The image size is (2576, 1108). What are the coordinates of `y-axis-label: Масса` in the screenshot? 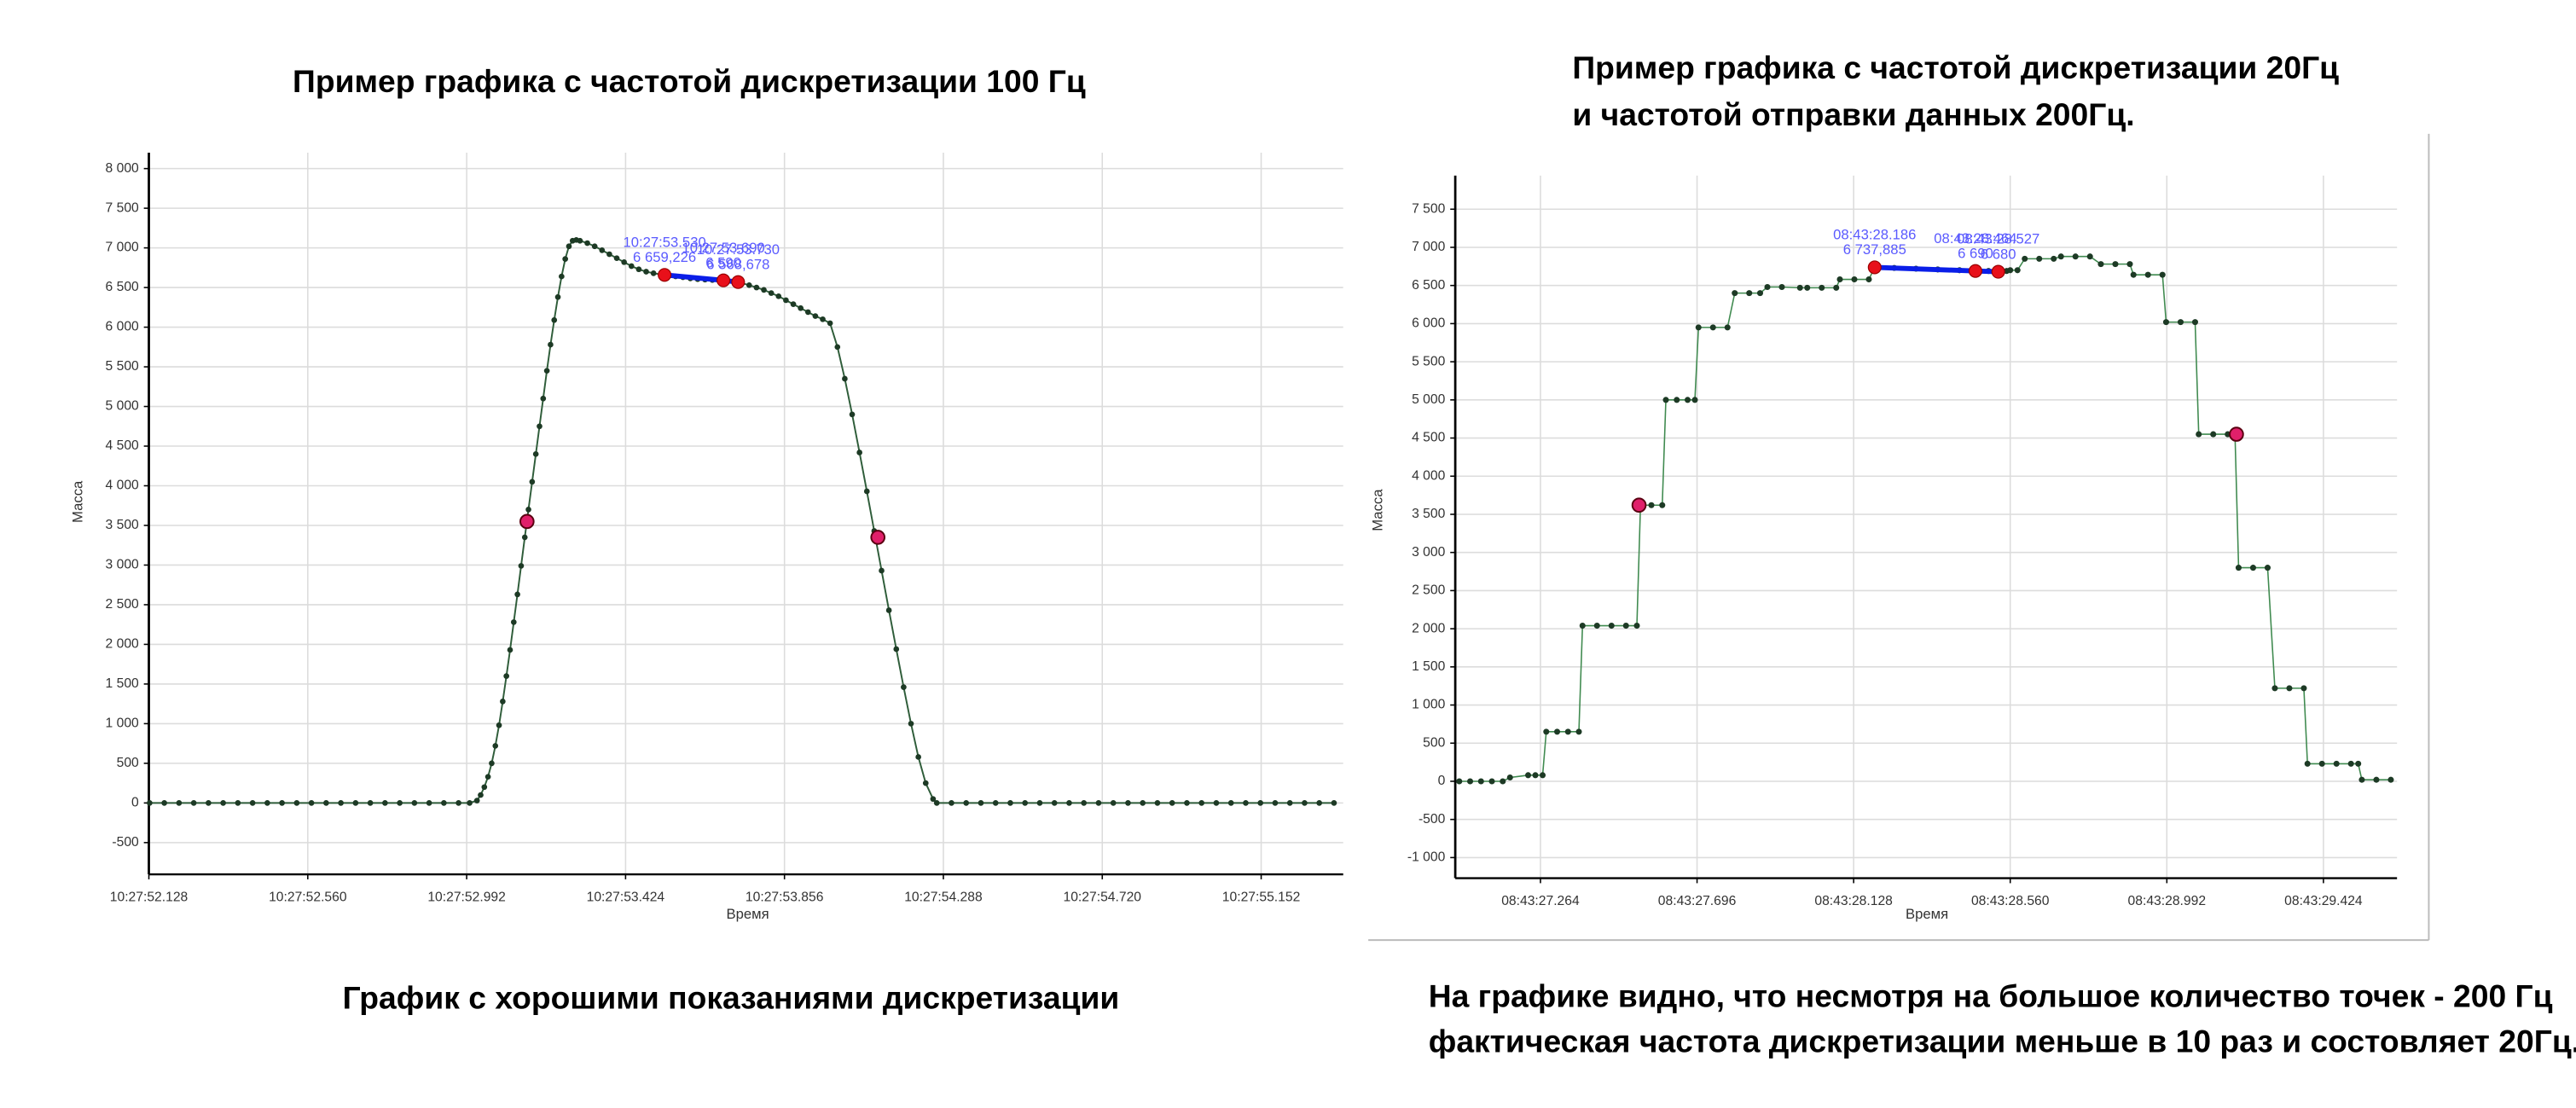 It's located at (1377, 510).